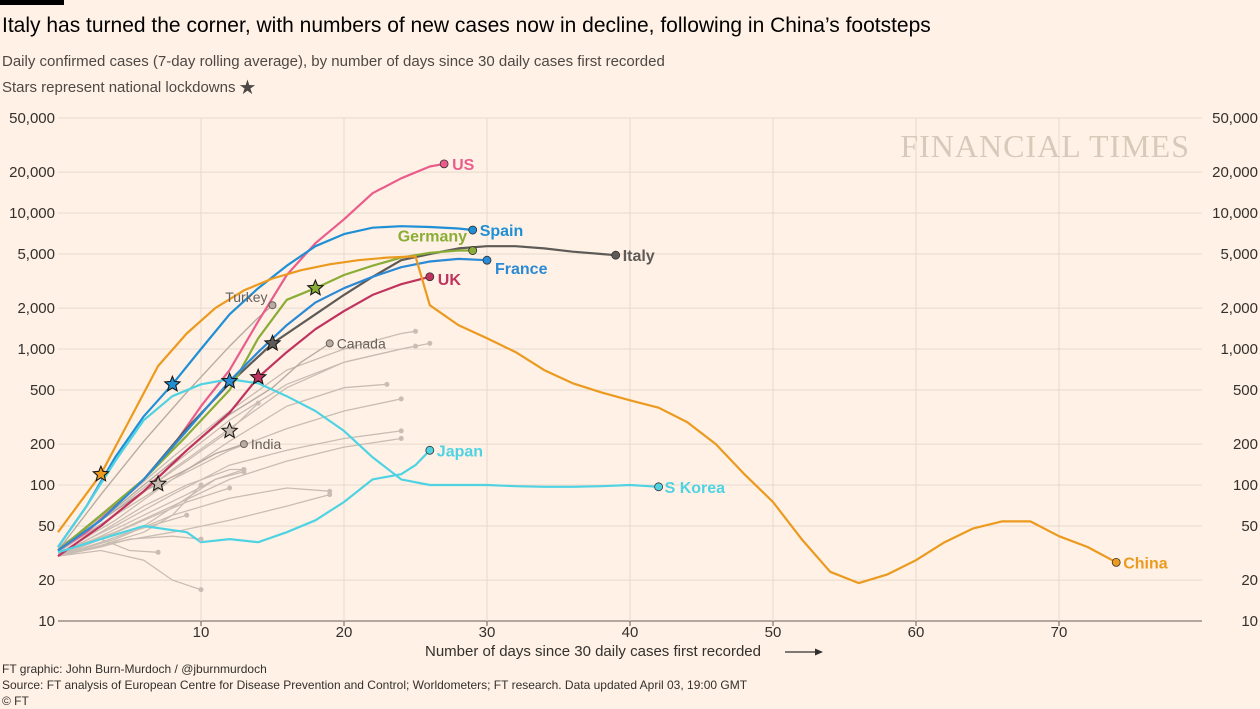  Describe the element at coordinates (450, 280) in the screenshot. I see `series-label-uk: UK` at that location.